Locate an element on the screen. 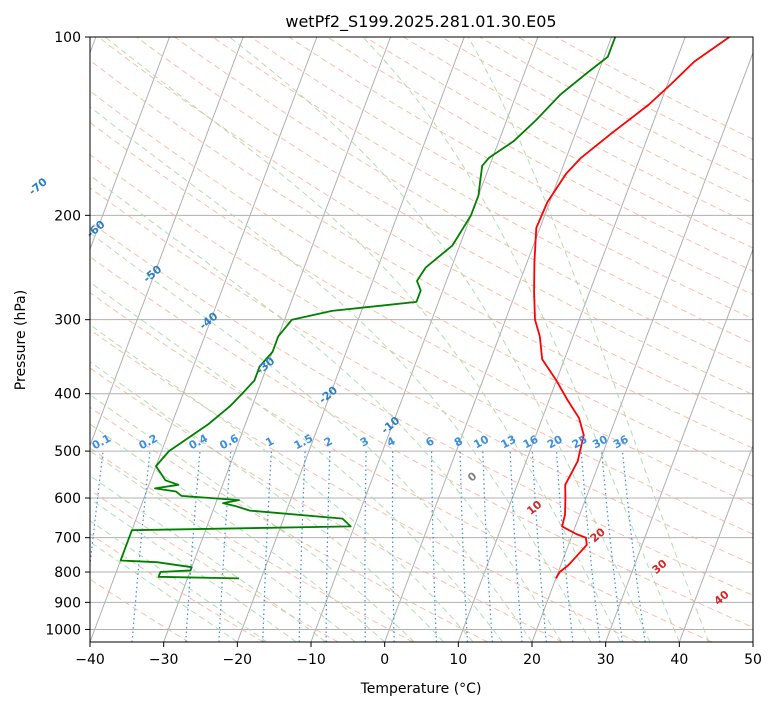  x-tick-label: −40 is located at coordinates (90, 660).